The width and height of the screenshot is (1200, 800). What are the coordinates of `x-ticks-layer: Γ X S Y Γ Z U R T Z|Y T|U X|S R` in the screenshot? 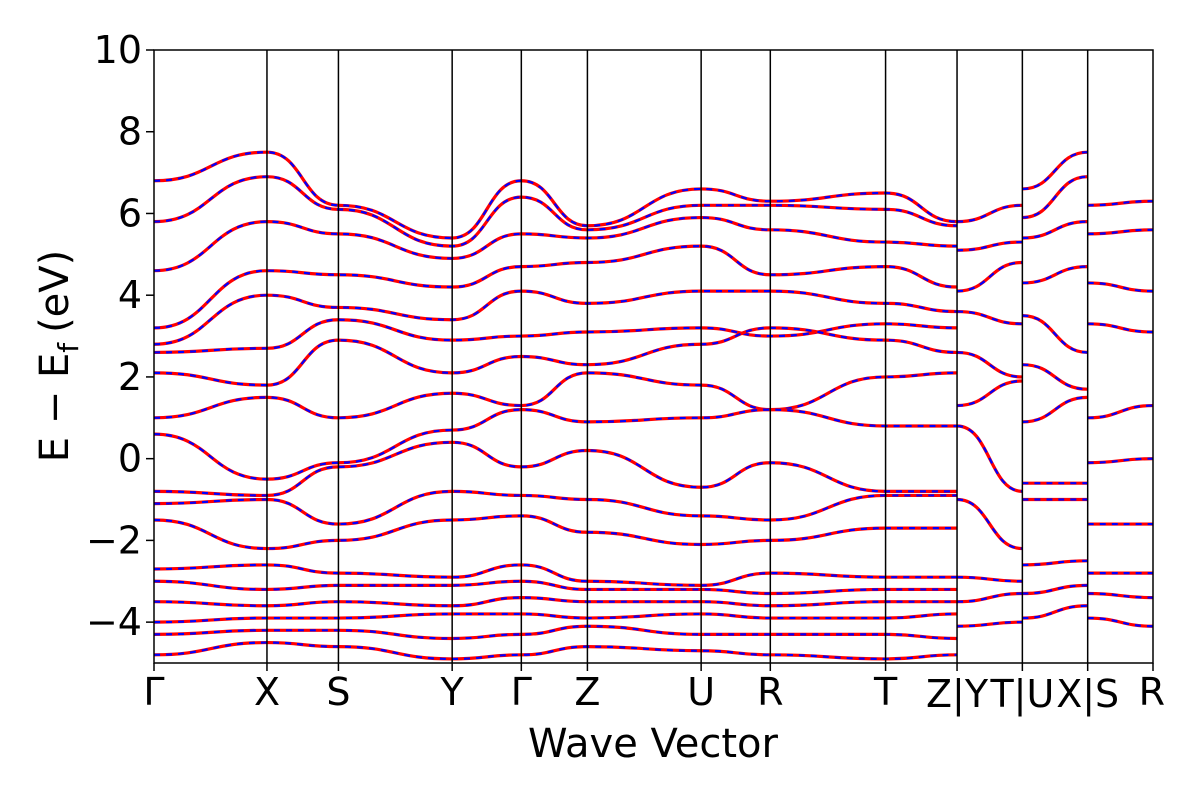 It's located at (654, 690).